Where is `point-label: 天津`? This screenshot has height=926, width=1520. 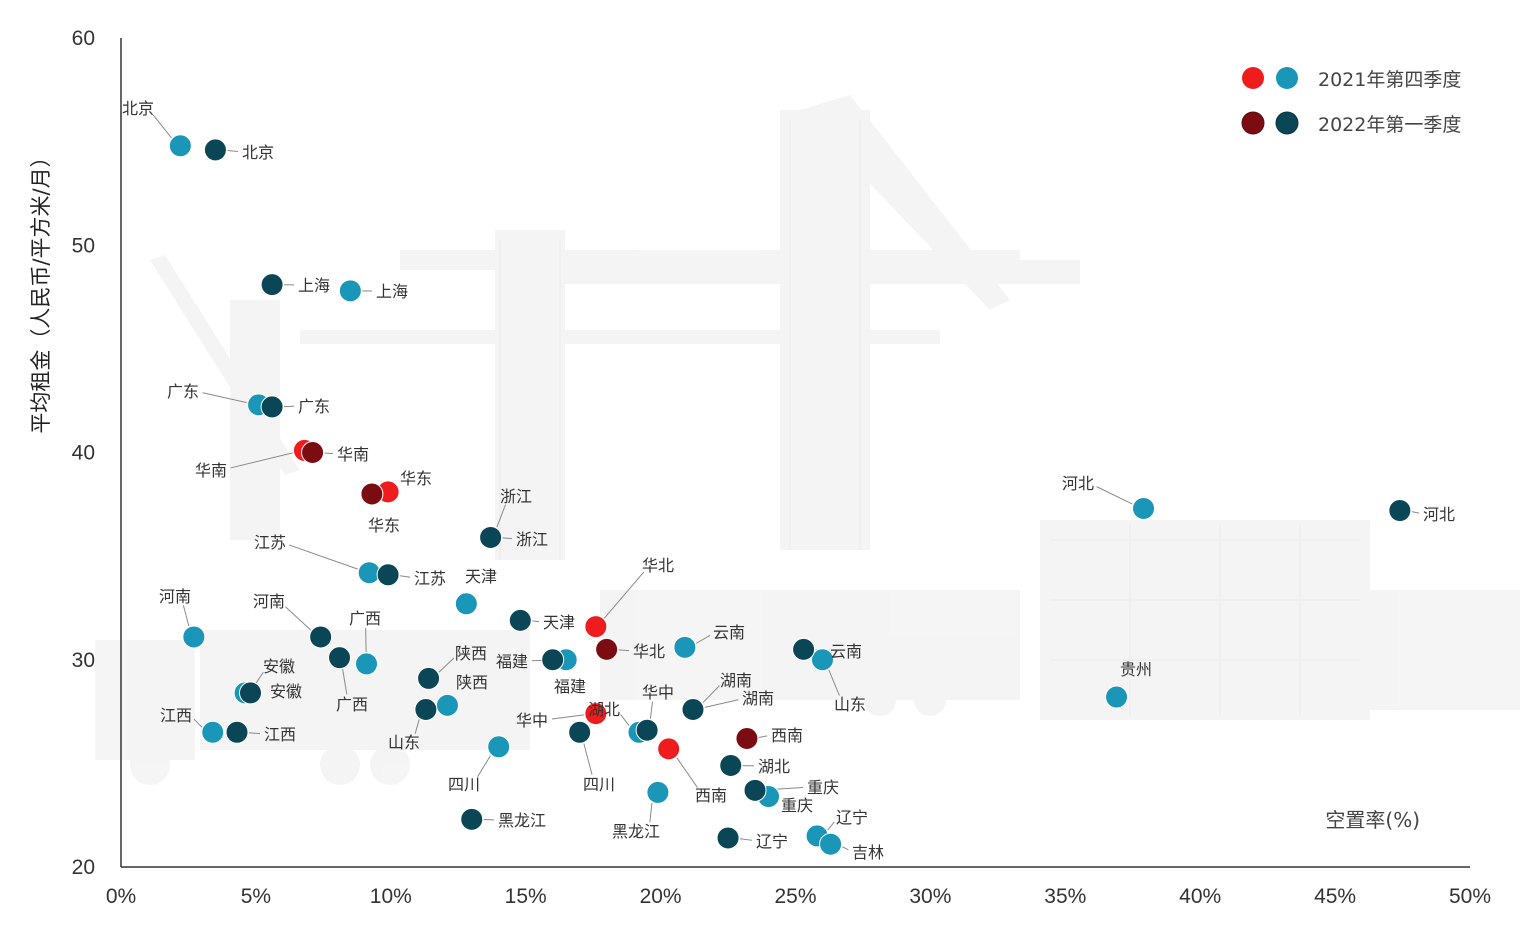 point-label: 天津 is located at coordinates (559, 622).